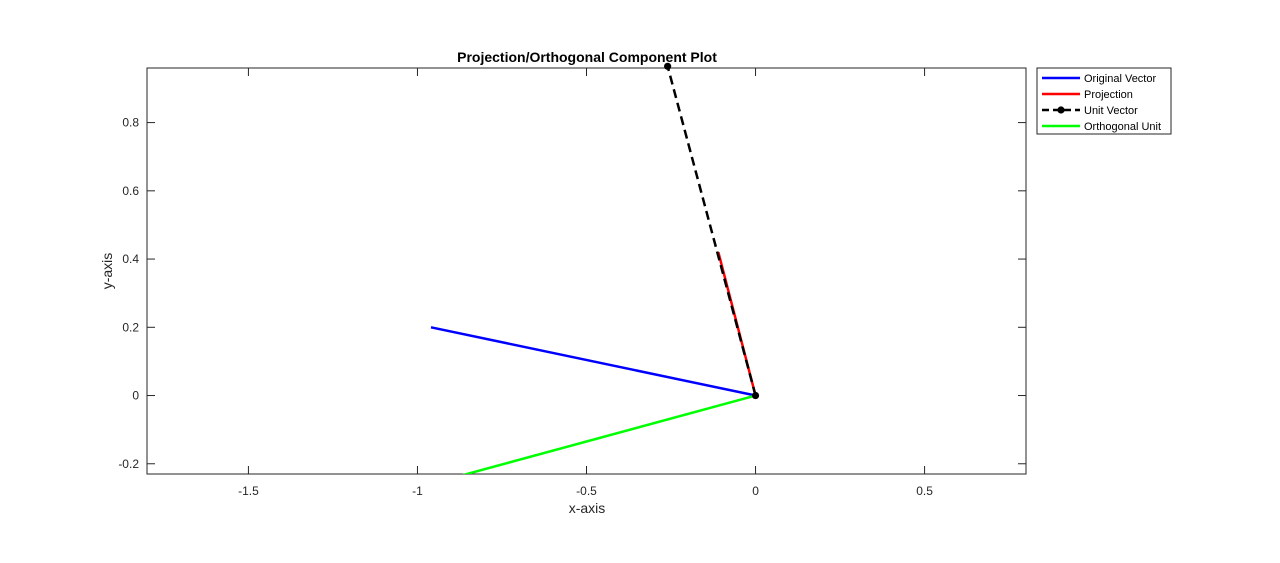  Describe the element at coordinates (586, 491) in the screenshot. I see `x-tick-label: -0.5` at that location.